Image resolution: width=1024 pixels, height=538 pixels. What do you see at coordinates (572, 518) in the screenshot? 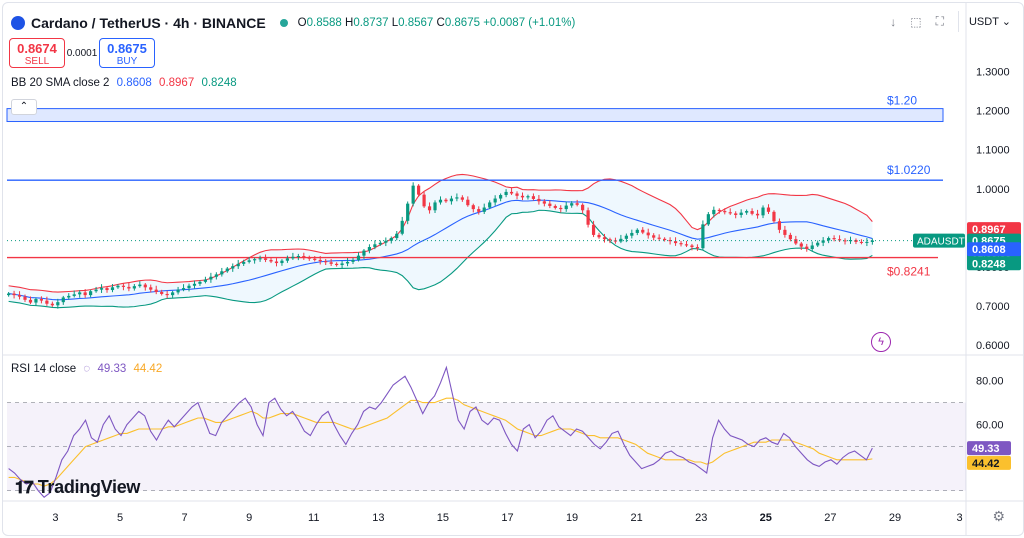
I see `time-tick-label: 19` at bounding box center [572, 518].